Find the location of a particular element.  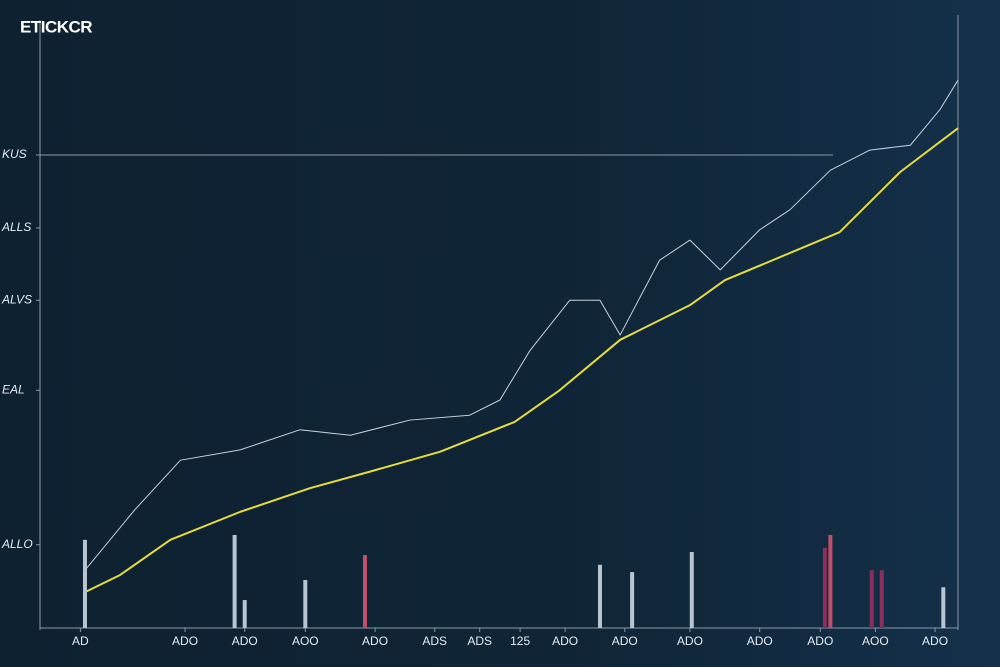

chart-title: ETICKCR is located at coordinates (56, 26).